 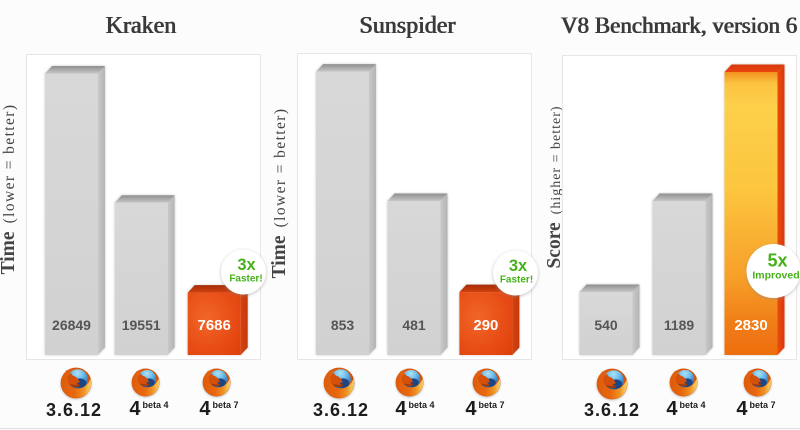 I want to click on svg-text: 19551, so click(x=141, y=325).